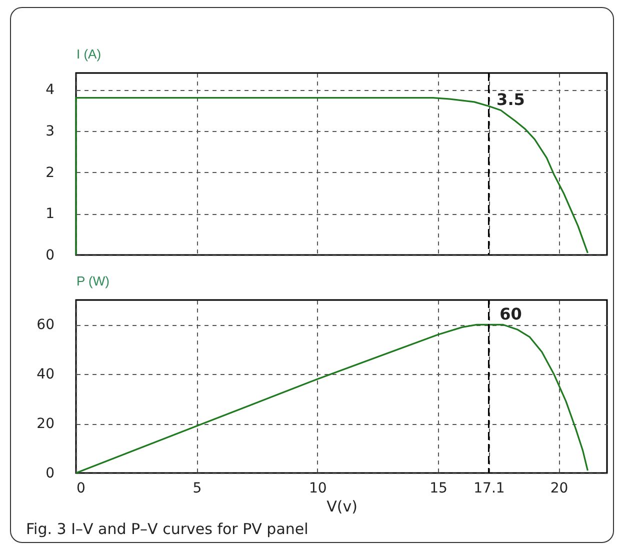 The width and height of the screenshot is (627, 553). I want to click on x-axis-title: V(v), so click(342, 507).